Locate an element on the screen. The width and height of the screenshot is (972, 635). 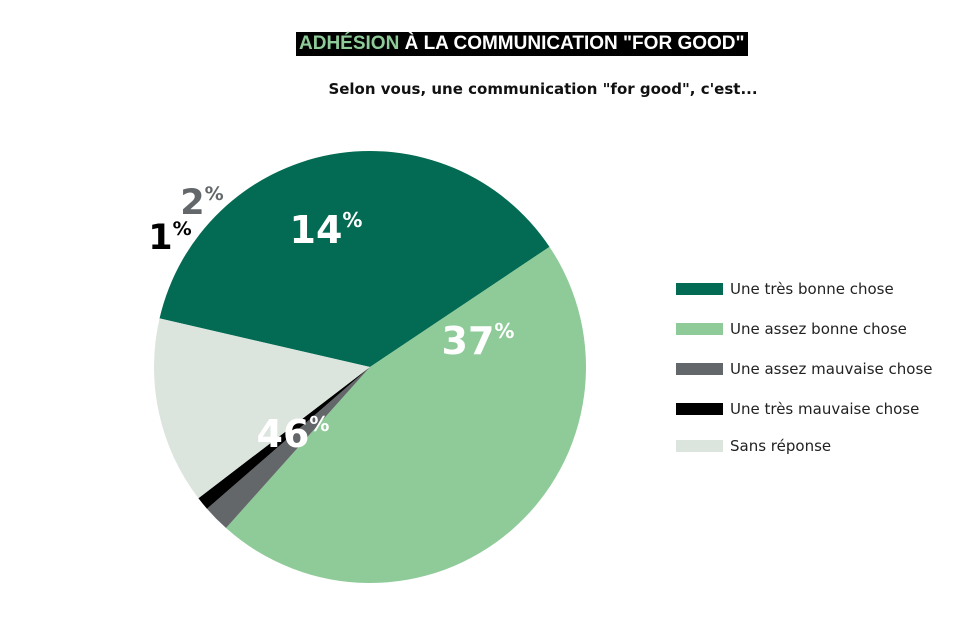
legend-label: Une très mauvaise chose is located at coordinates (825, 409).